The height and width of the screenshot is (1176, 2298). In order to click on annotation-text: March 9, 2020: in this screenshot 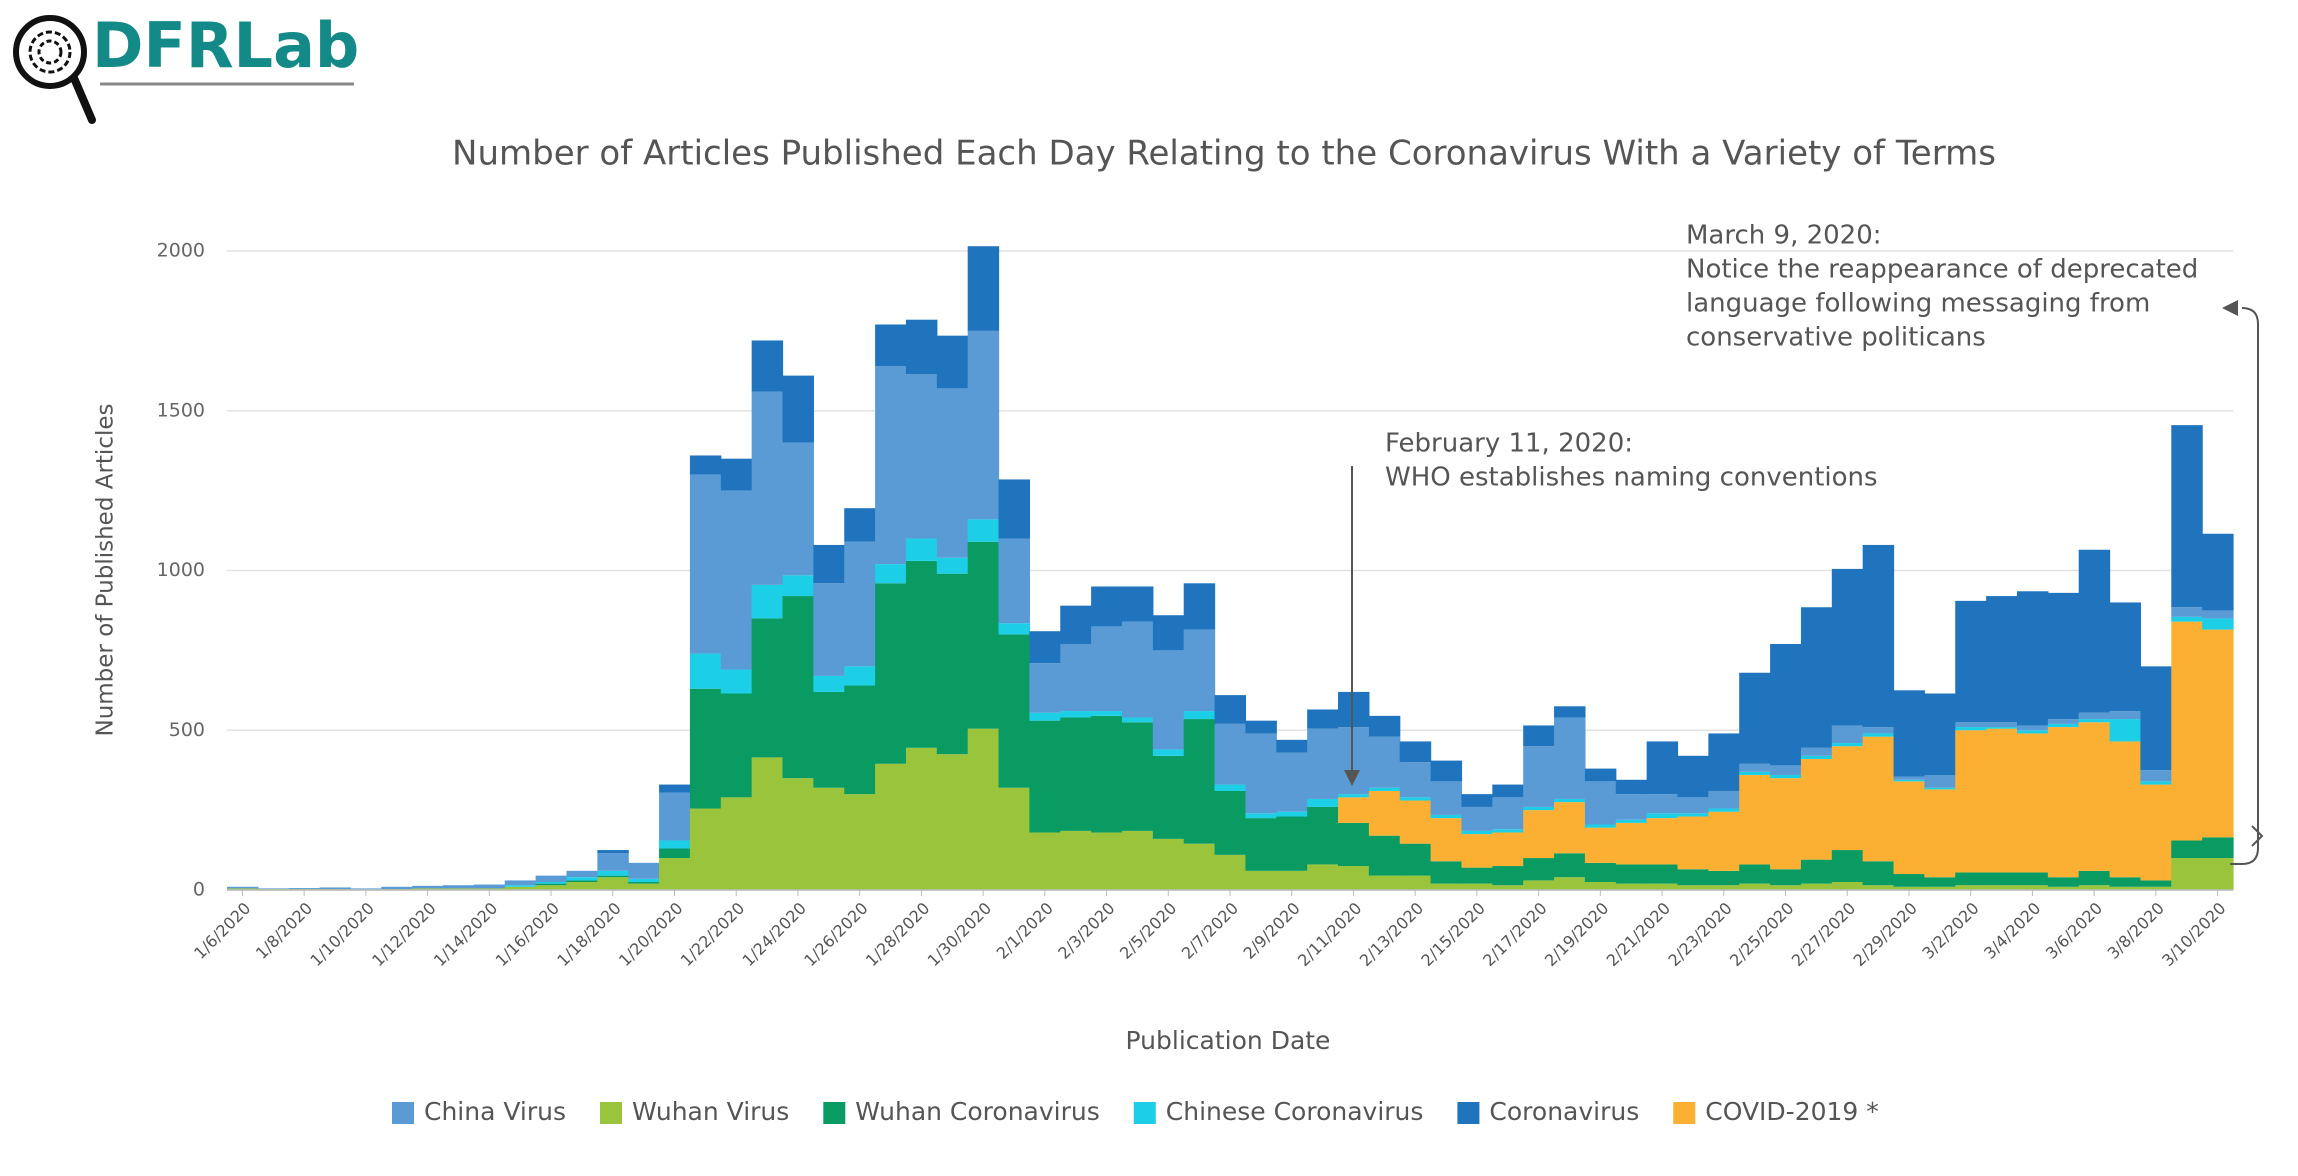, I will do `click(1784, 236)`.